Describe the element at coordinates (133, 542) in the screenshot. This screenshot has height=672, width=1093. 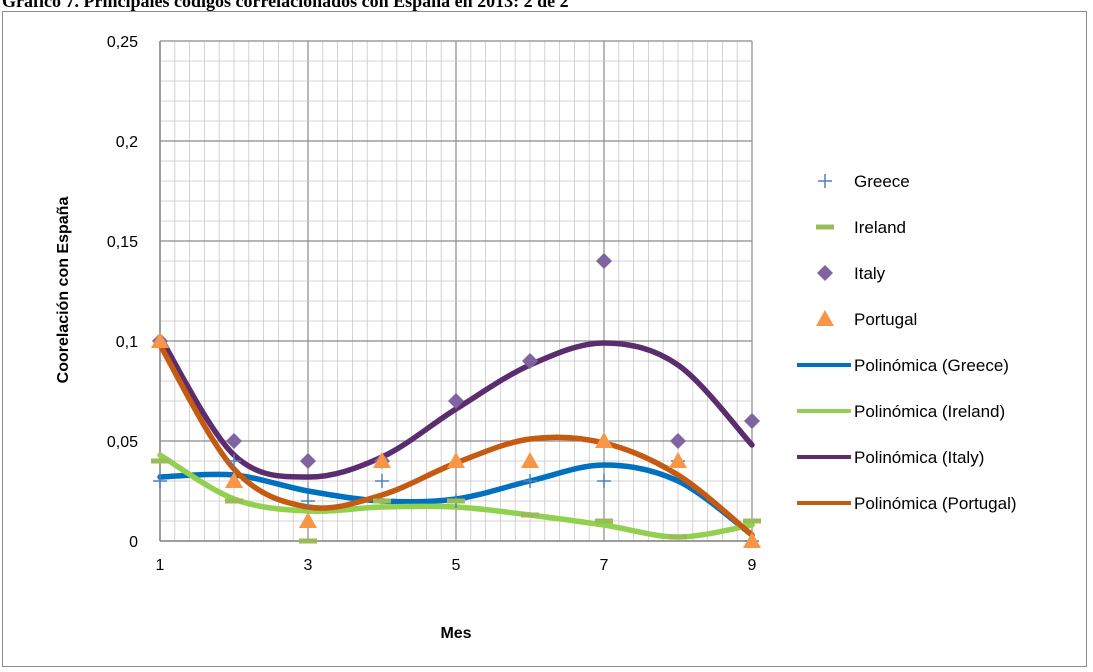
I see `y-tick-label: 0` at that location.